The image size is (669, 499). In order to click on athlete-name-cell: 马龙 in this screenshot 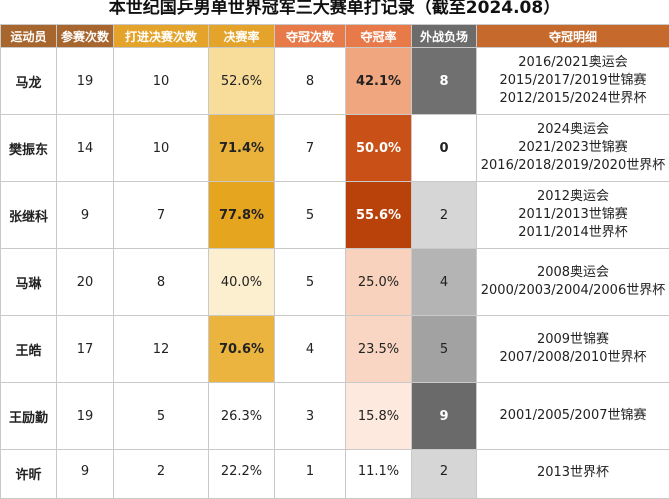, I will do `click(29, 81)`.